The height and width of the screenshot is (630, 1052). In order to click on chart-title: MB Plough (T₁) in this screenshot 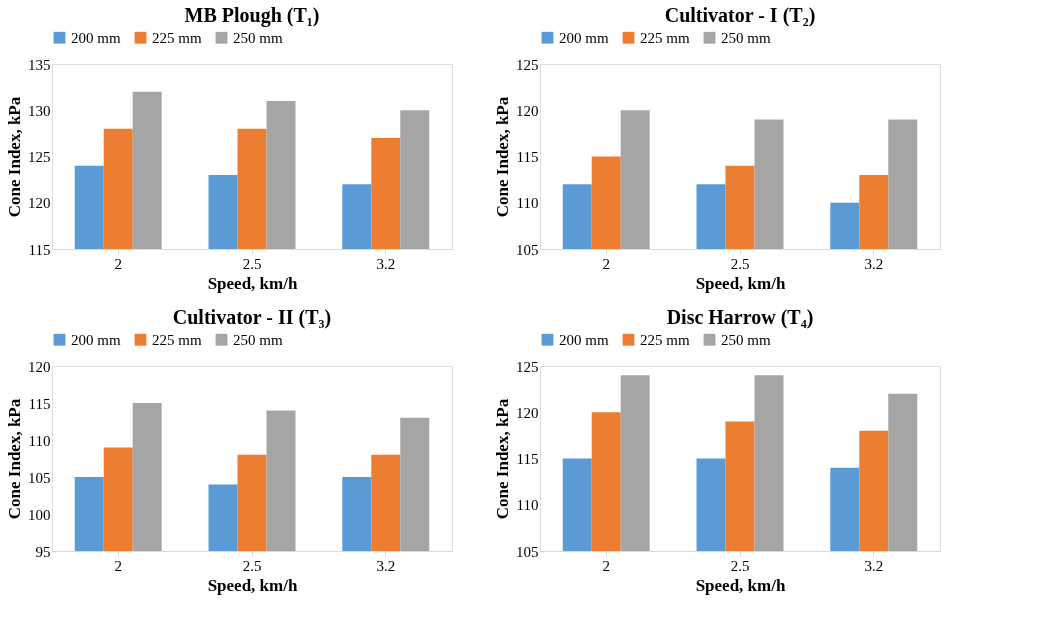, I will do `click(252, 15)`.